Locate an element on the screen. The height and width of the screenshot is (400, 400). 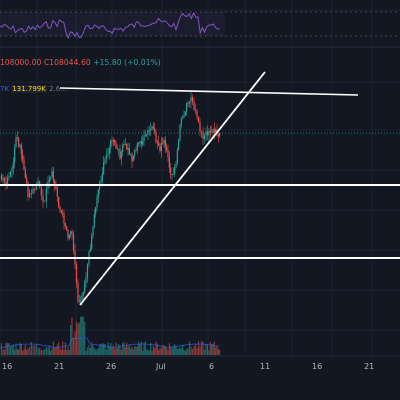
x-tick-label: 11 is located at coordinates (265, 366).